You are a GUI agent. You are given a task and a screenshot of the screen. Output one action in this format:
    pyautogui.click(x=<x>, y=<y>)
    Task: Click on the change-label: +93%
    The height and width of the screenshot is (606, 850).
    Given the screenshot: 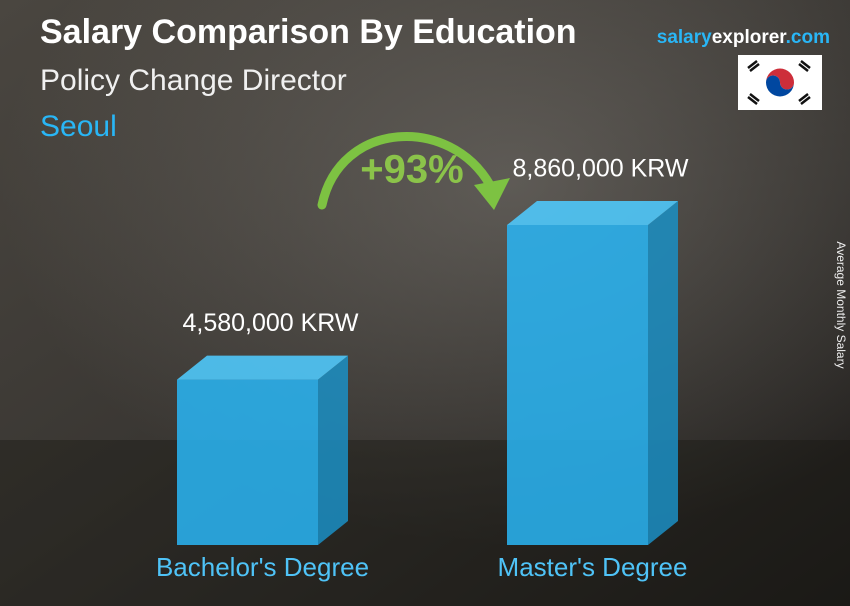 What is the action you would take?
    pyautogui.click(x=411, y=170)
    